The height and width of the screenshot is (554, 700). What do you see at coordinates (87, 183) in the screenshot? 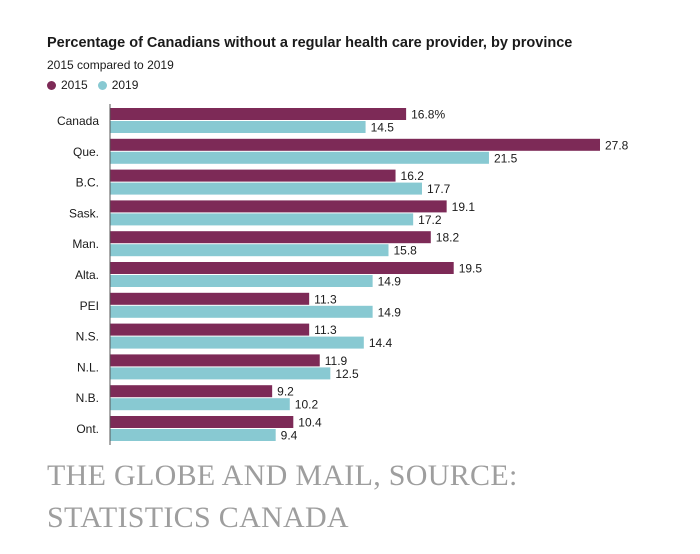
I see `category-label: B.C.` at bounding box center [87, 183].